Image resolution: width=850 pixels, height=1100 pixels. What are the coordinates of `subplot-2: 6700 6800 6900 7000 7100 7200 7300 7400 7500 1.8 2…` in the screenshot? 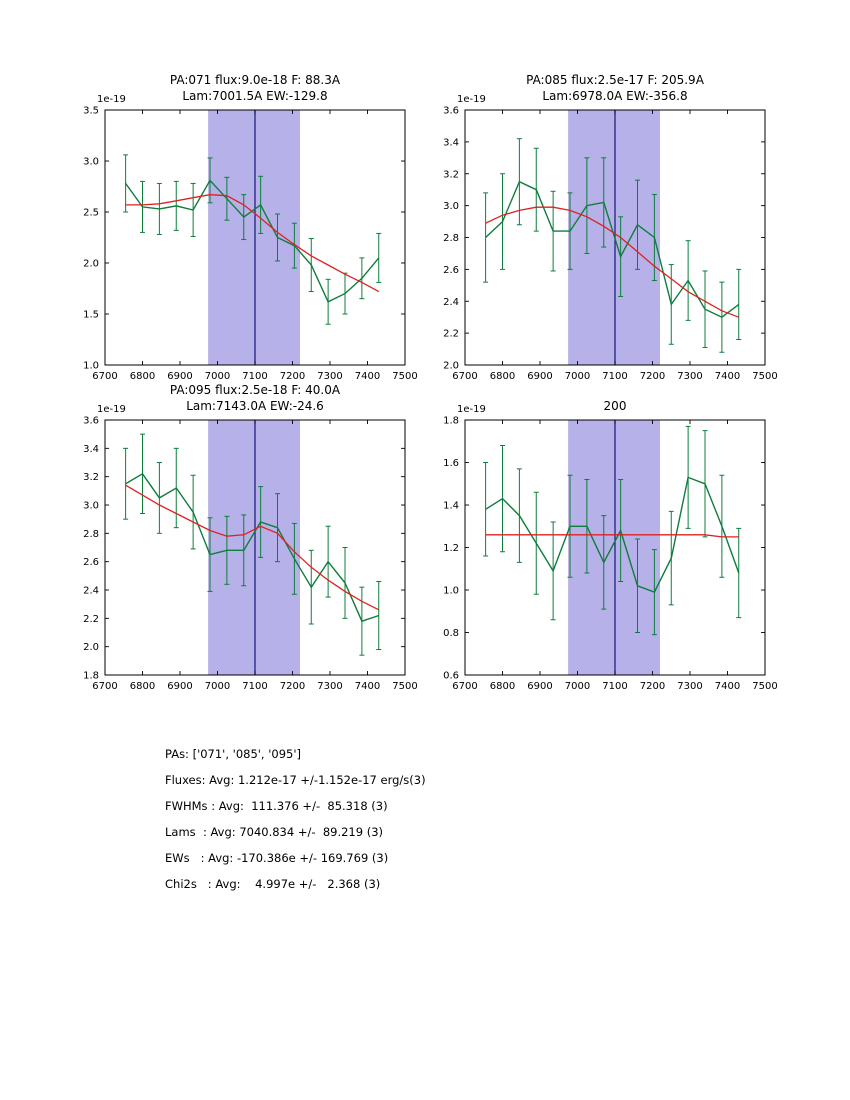 It's located at (250, 537).